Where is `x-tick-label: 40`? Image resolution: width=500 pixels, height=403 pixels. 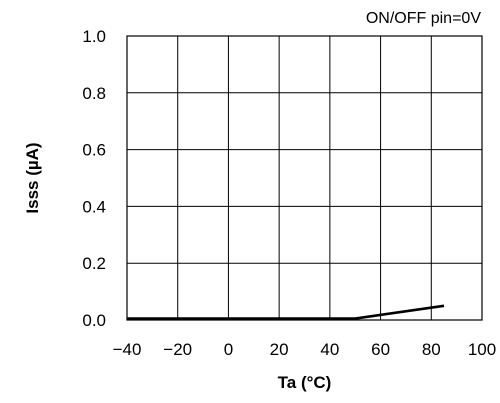
x-tick-label: 40 is located at coordinates (329, 349).